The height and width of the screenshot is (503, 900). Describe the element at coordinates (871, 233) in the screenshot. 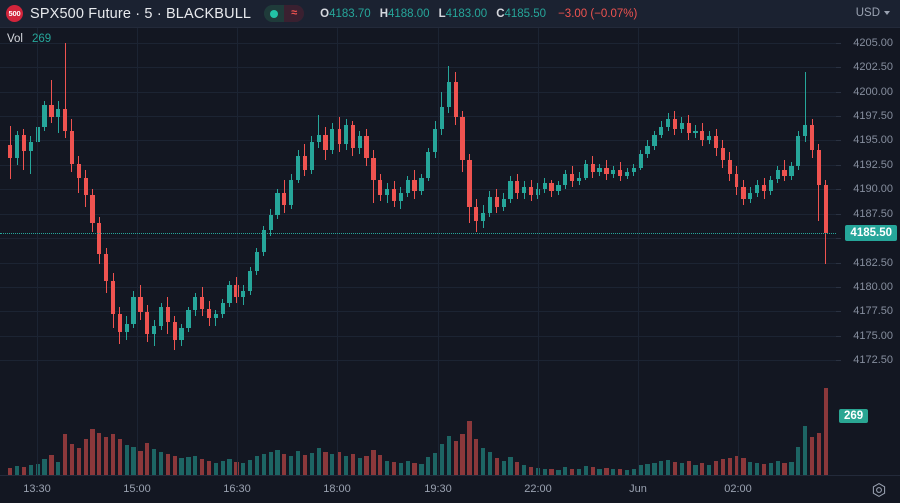

I see `current-price-badge: 4185.50` at that location.